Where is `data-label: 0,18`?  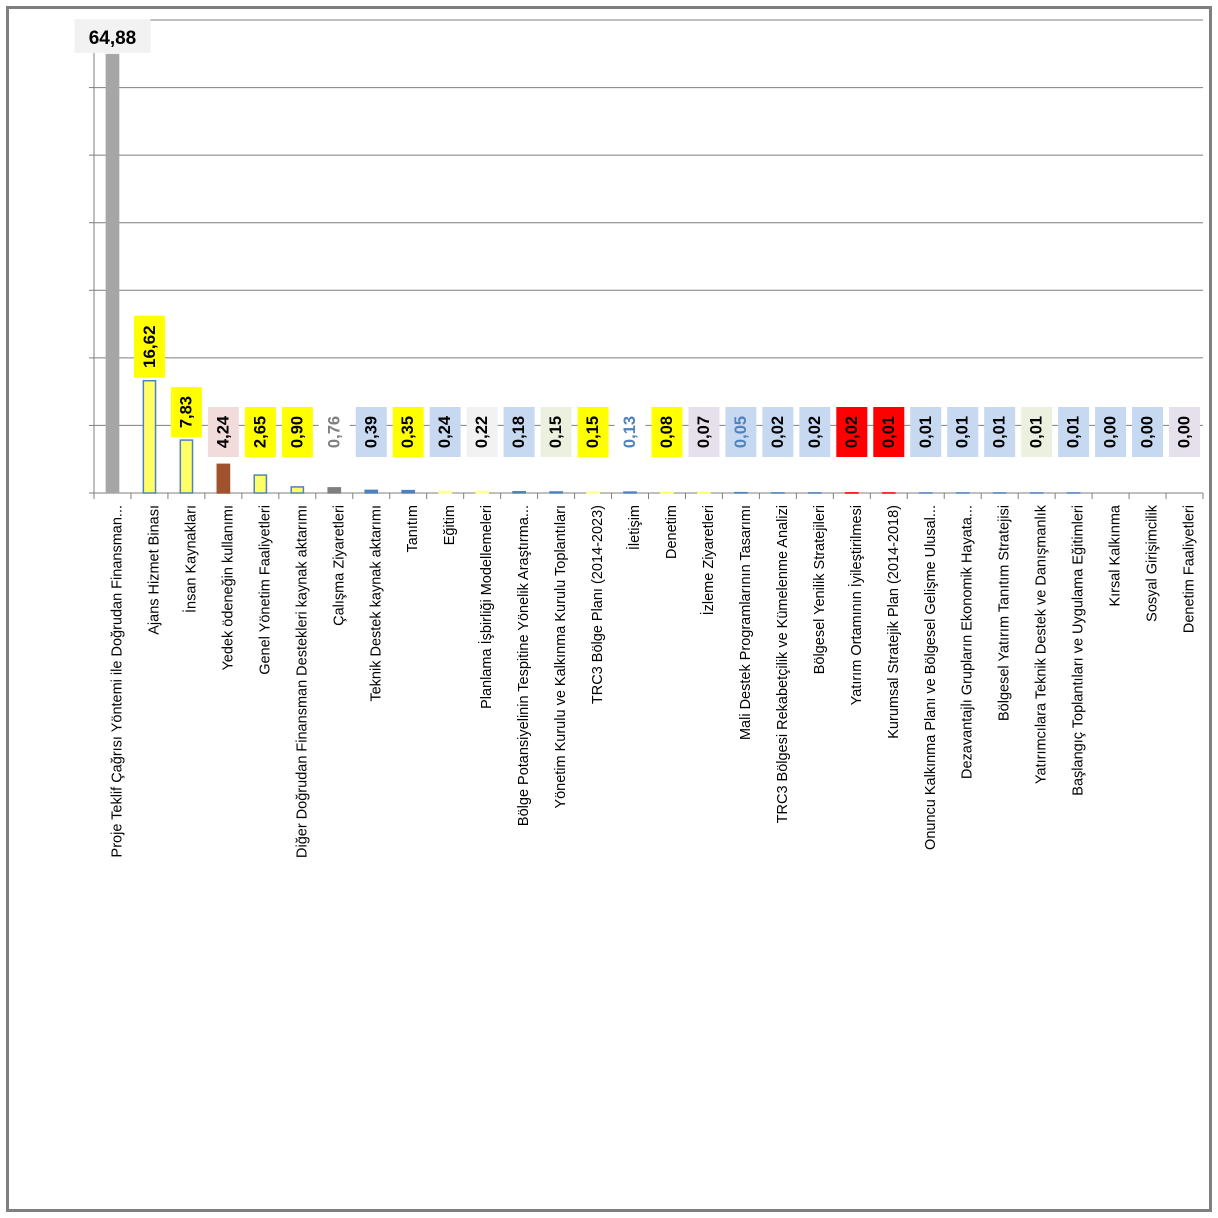 data-label: 0,18 is located at coordinates (519, 432).